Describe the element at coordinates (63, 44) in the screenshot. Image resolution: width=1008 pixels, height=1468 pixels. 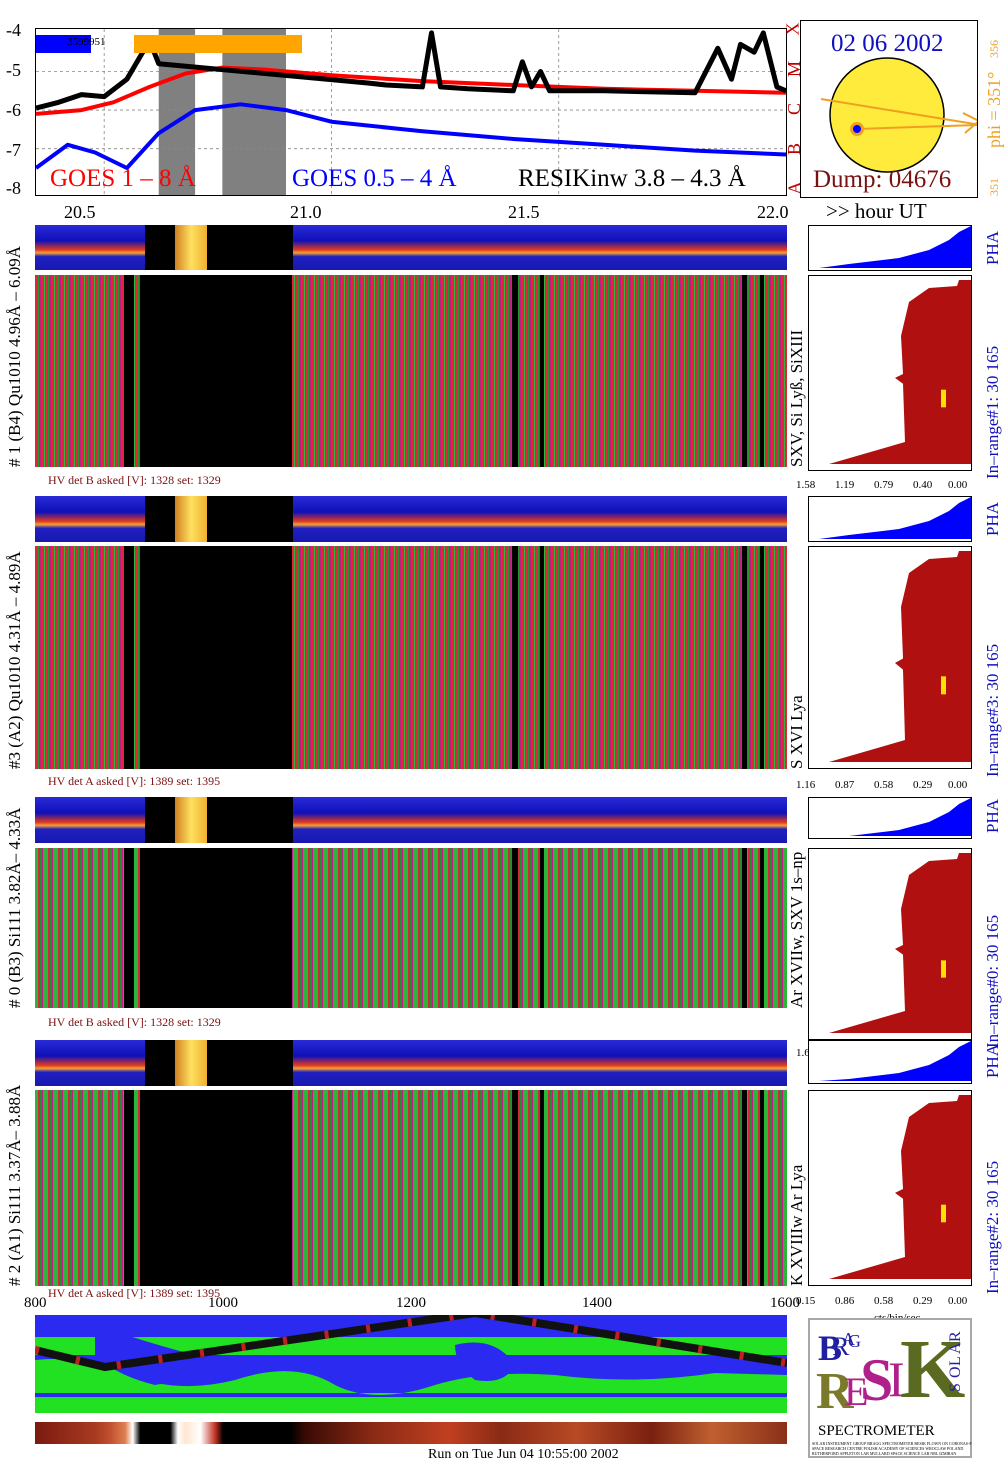
I see `timeline-bar-blue` at that location.